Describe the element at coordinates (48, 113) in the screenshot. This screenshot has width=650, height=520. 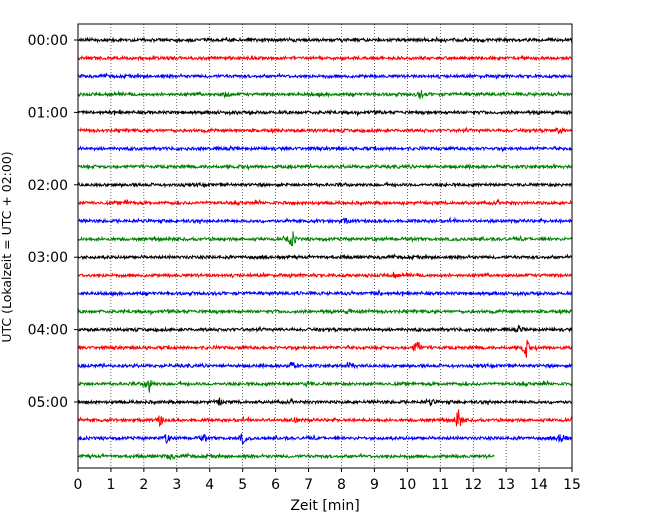
I see `y-tick-label: 01:00` at that location.